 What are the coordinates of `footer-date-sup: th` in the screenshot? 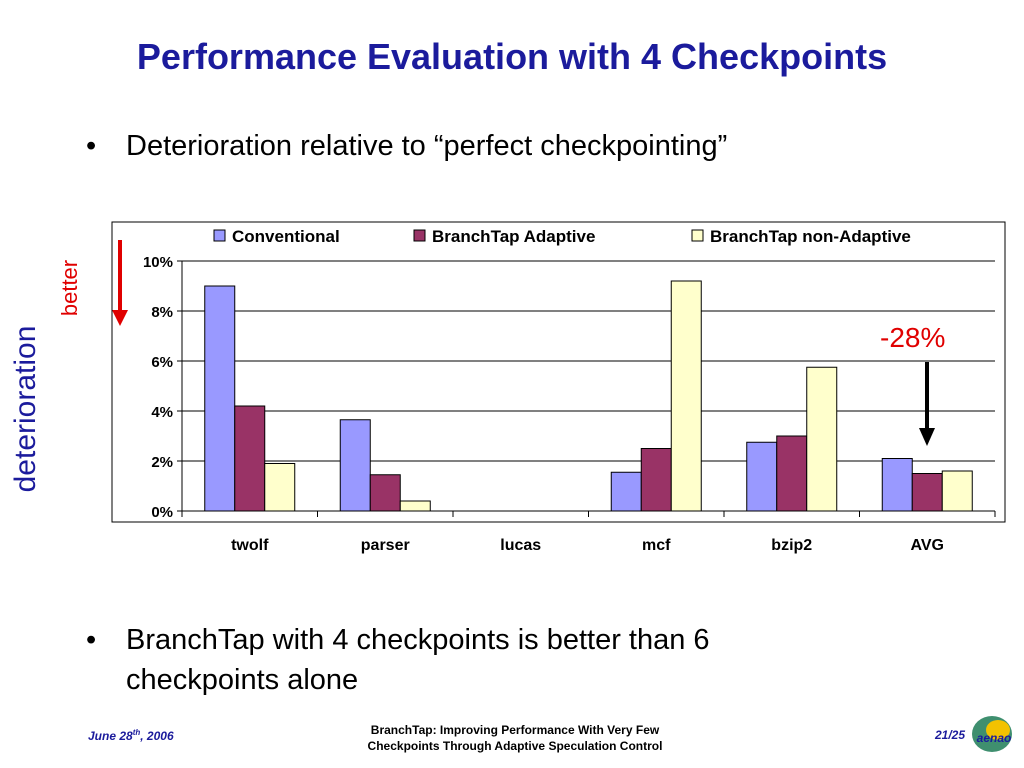 It's located at (136, 732).